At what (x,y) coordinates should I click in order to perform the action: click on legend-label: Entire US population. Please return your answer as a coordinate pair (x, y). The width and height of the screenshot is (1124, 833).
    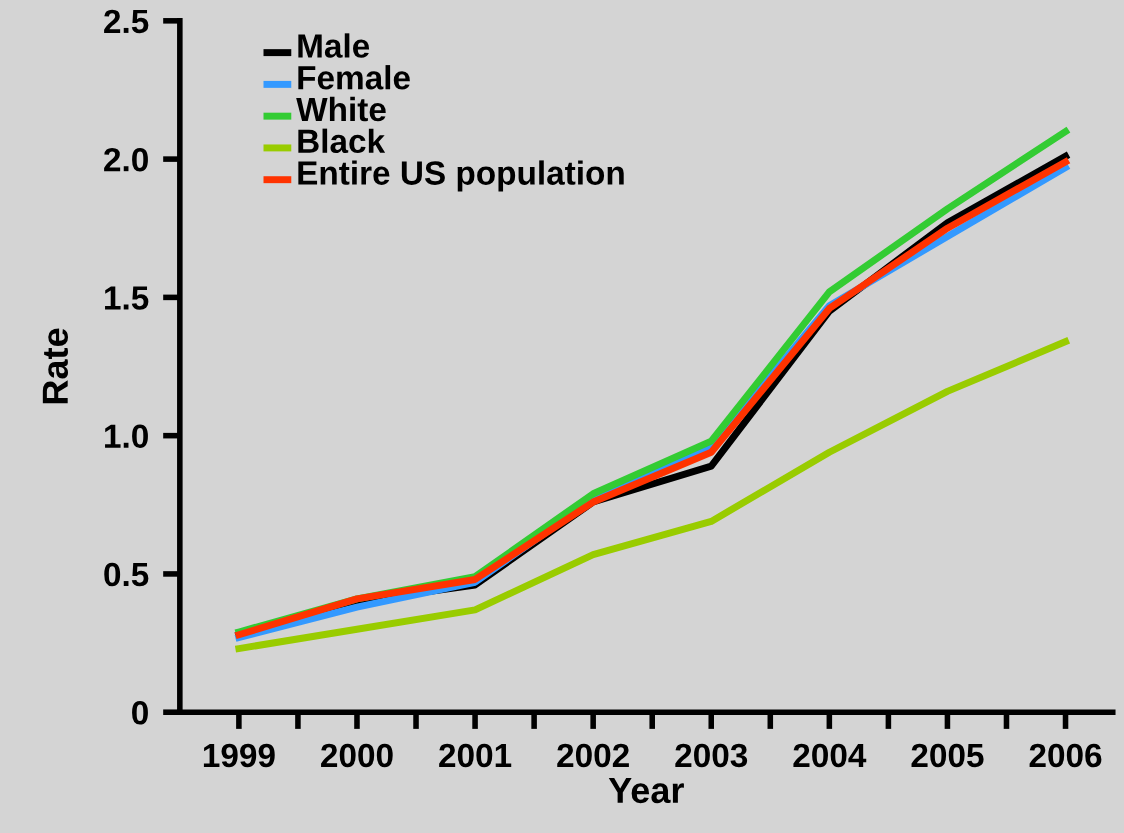
    Looking at the image, I should click on (461, 176).